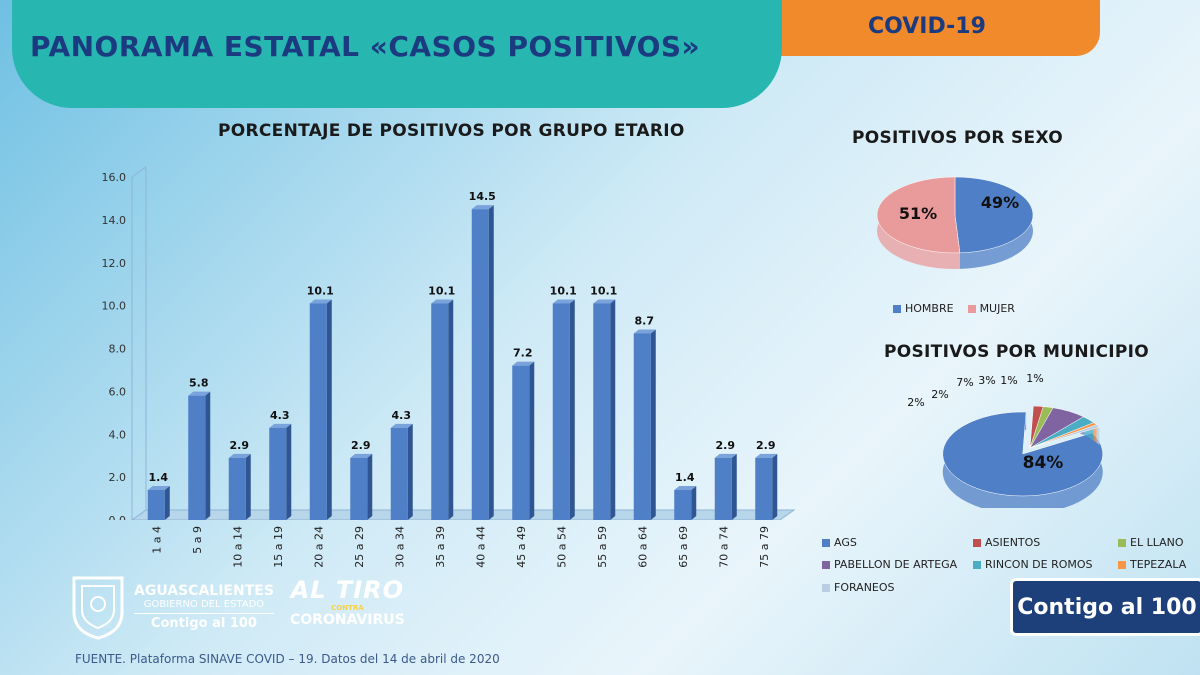  What do you see at coordinates (1034, 378) in the screenshot?
I see `pie-slice-label: 1%` at bounding box center [1034, 378].